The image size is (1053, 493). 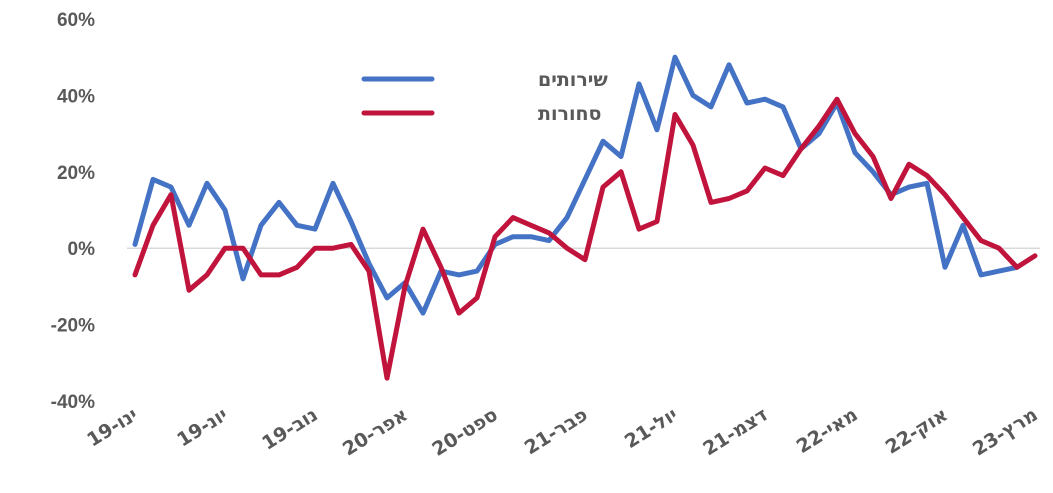 What do you see at coordinates (202, 428) in the screenshot?
I see `x-tick-label: יונ-19` at bounding box center [202, 428].